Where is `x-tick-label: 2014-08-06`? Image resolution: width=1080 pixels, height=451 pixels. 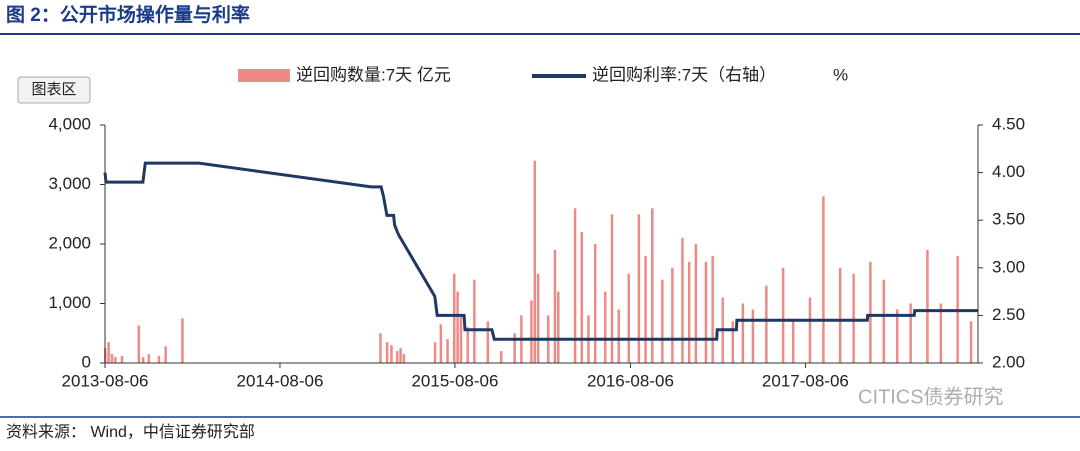
x-tick-label: 2014-08-06 is located at coordinates (279, 380).